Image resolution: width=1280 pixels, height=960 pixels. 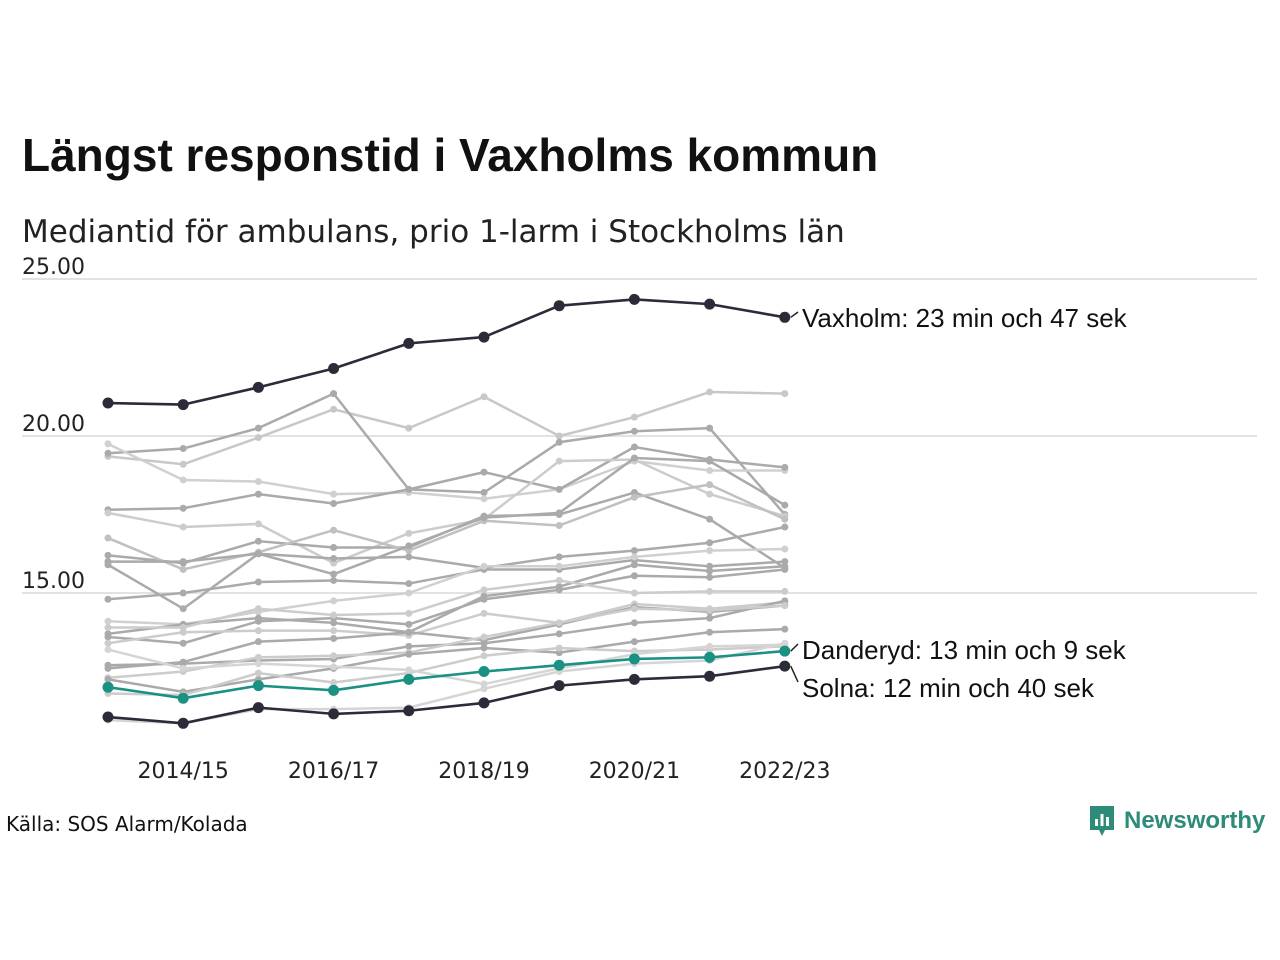 I want to click on series-solna-line, so click(x=446, y=694).